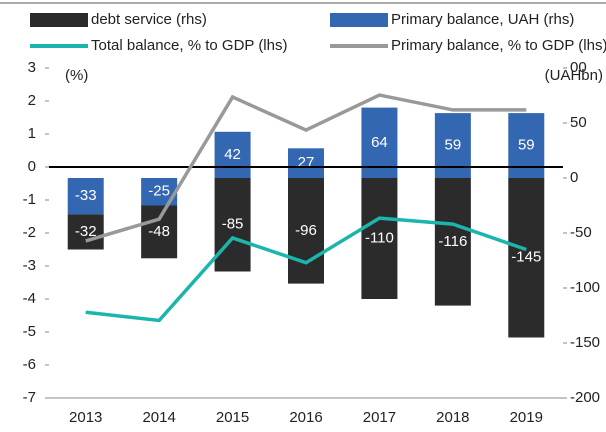 The image size is (606, 432). Describe the element at coordinates (574, 177) in the screenshot. I see `y2-tick-label: 0` at that location.